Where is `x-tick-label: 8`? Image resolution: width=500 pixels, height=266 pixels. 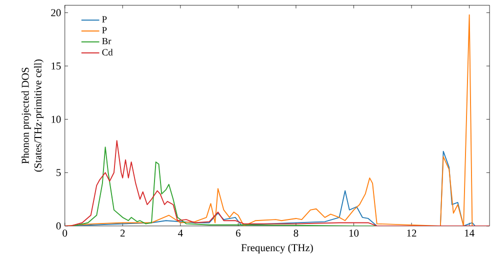 x-tick-label: 8 is located at coordinates (296, 233).